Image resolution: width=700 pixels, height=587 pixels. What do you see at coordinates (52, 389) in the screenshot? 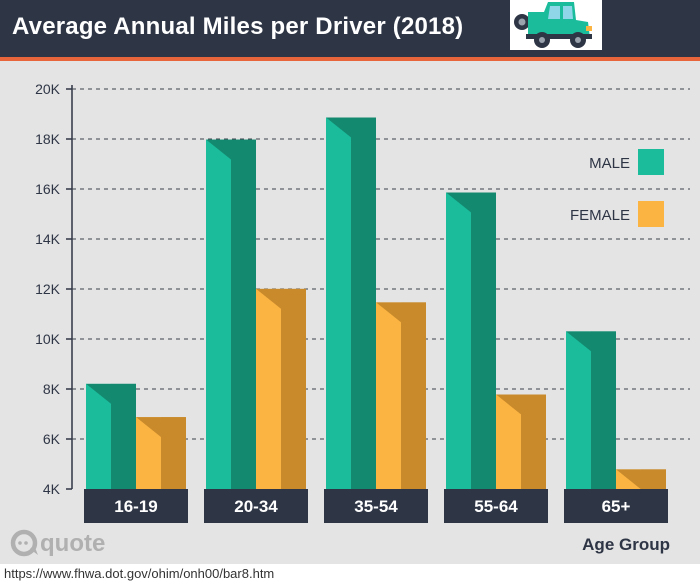
I see `y-tick-label: 8K` at bounding box center [52, 389].